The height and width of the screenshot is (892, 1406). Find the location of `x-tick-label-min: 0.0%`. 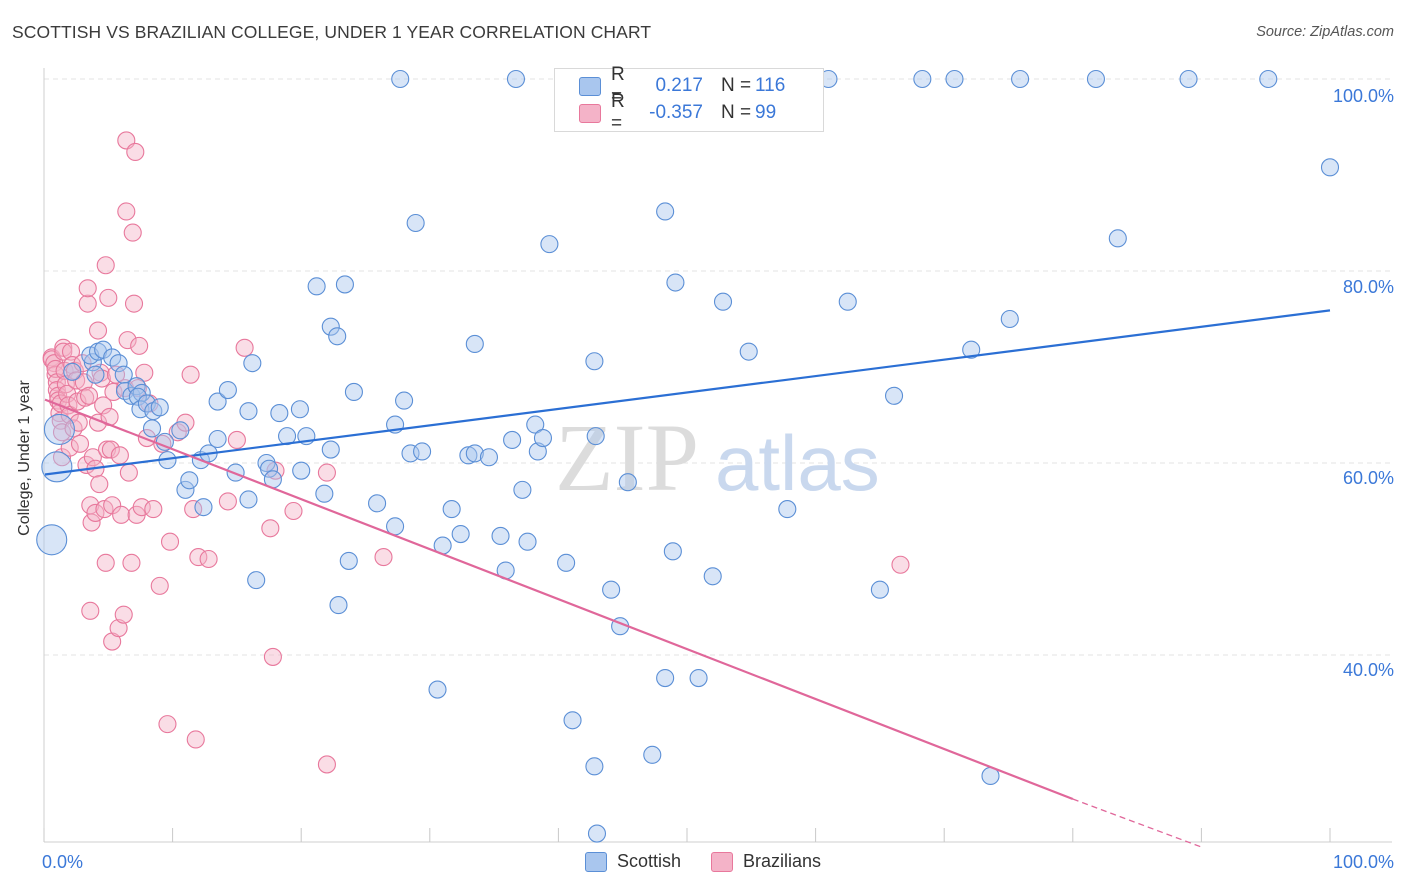

x-tick-label-min: 0.0% is located at coordinates (63, 862).